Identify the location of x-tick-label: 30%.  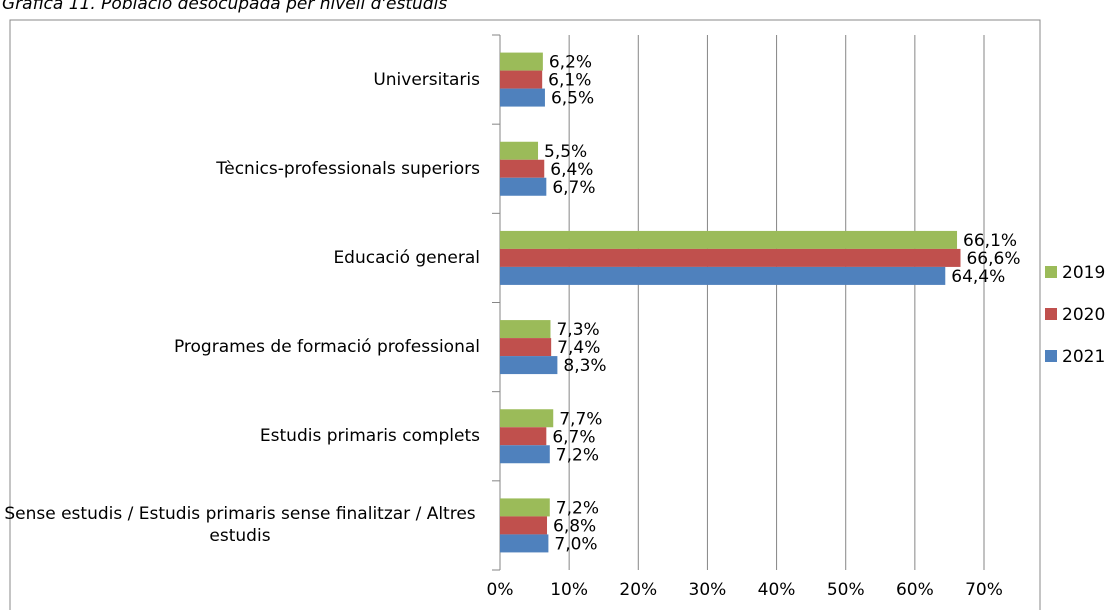
(708, 590).